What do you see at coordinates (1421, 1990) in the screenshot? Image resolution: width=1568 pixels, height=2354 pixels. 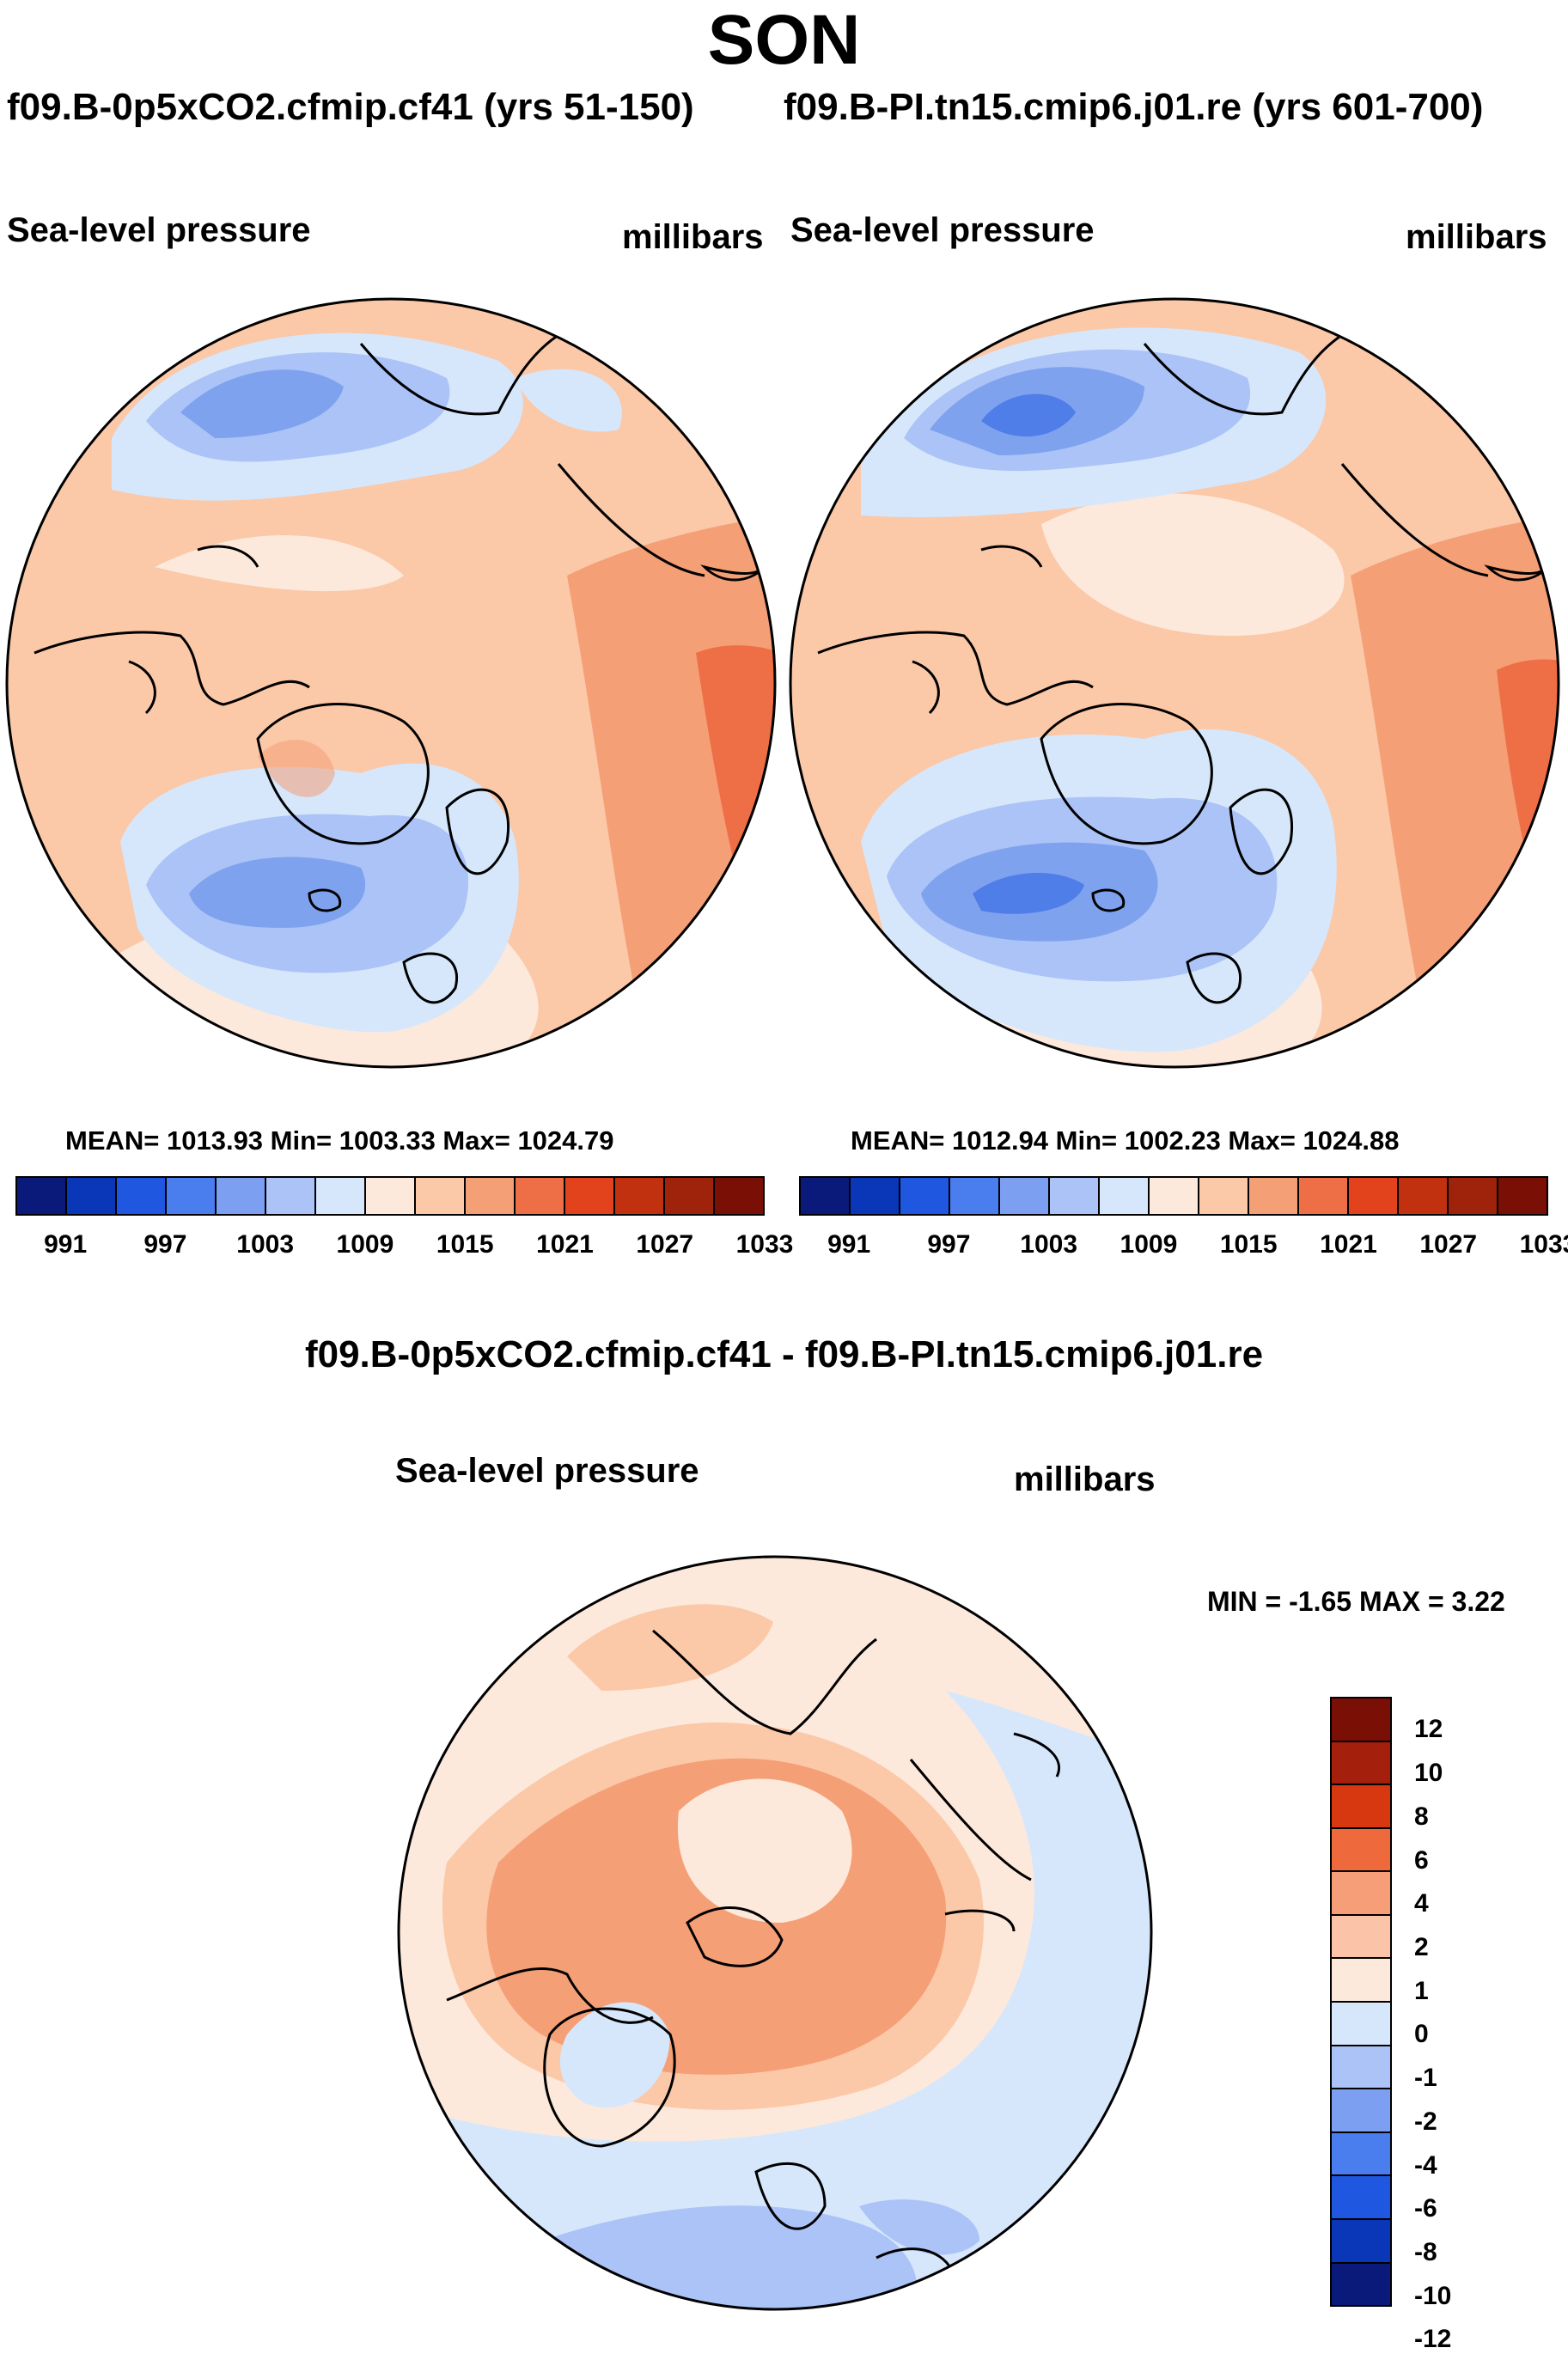 I see `diff-colorbar-tick-label: 1` at bounding box center [1421, 1990].